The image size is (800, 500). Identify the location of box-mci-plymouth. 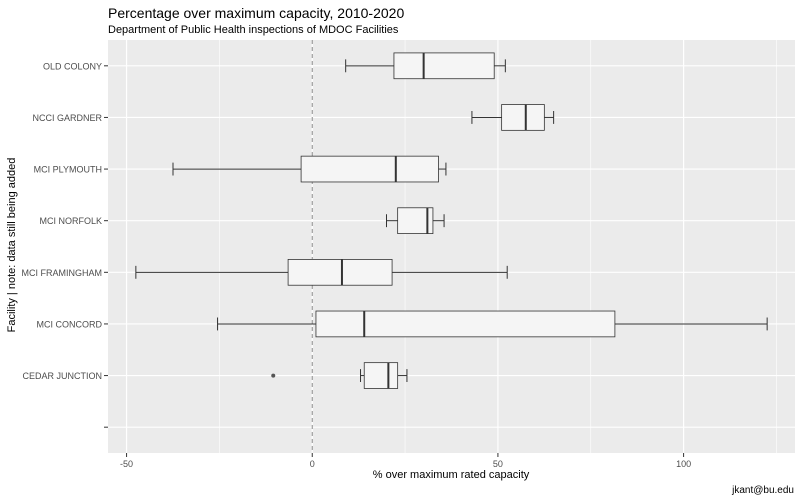
(309, 169).